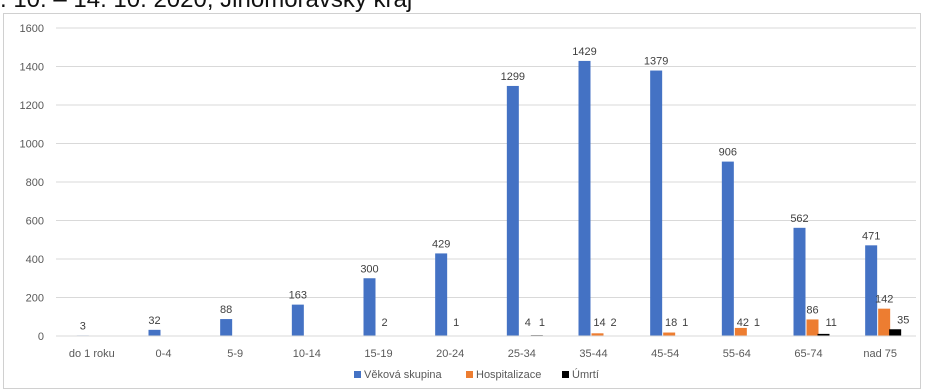 Image resolution: width=928 pixels, height=392 pixels. I want to click on y-tick-label: 1000, so click(32, 145).